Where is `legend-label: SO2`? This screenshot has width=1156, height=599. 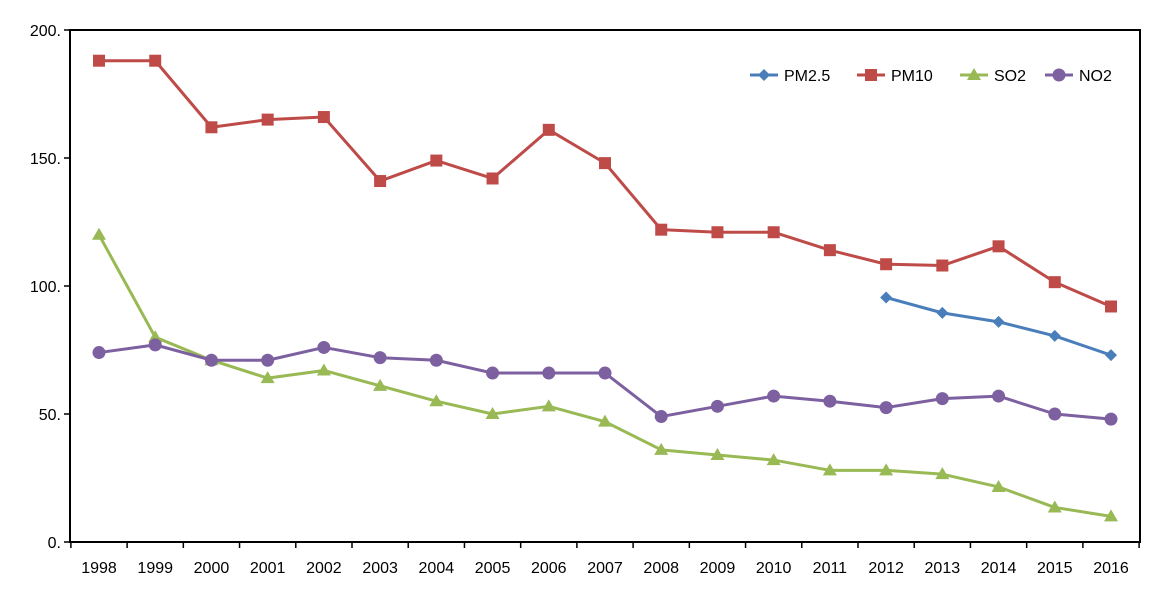
legend-label: SO2 is located at coordinates (1010, 76).